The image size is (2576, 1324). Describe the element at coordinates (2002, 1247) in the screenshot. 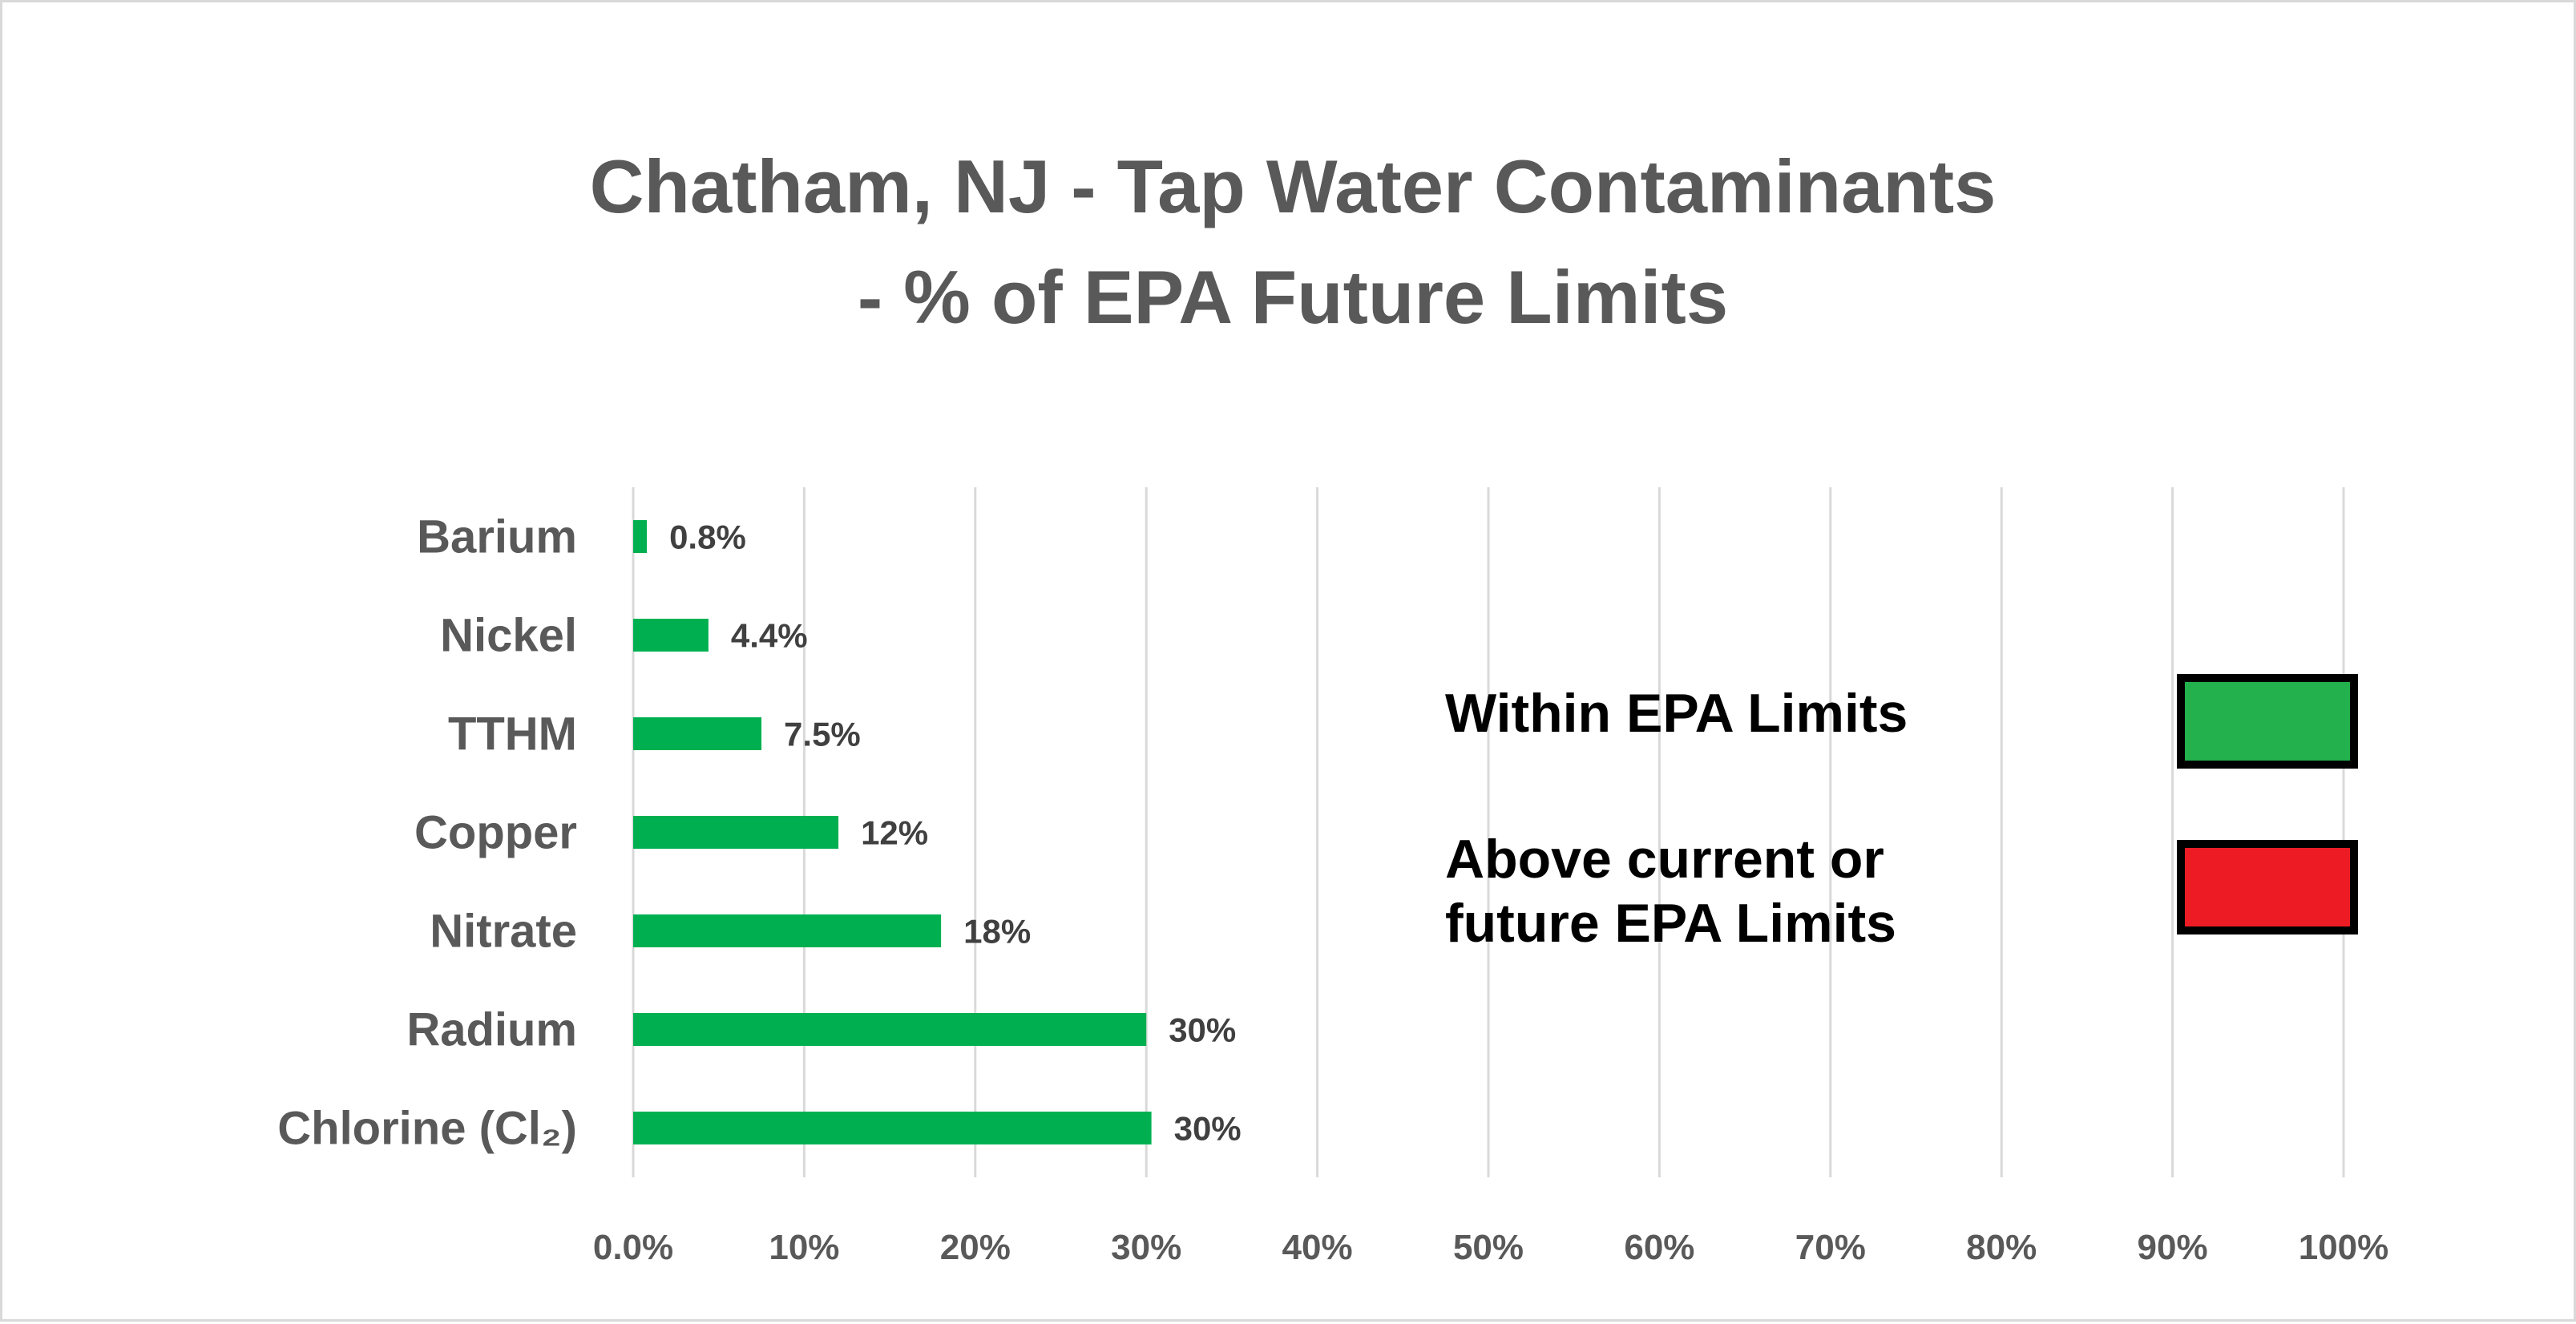

I see `x-tick-label: 80%` at that location.